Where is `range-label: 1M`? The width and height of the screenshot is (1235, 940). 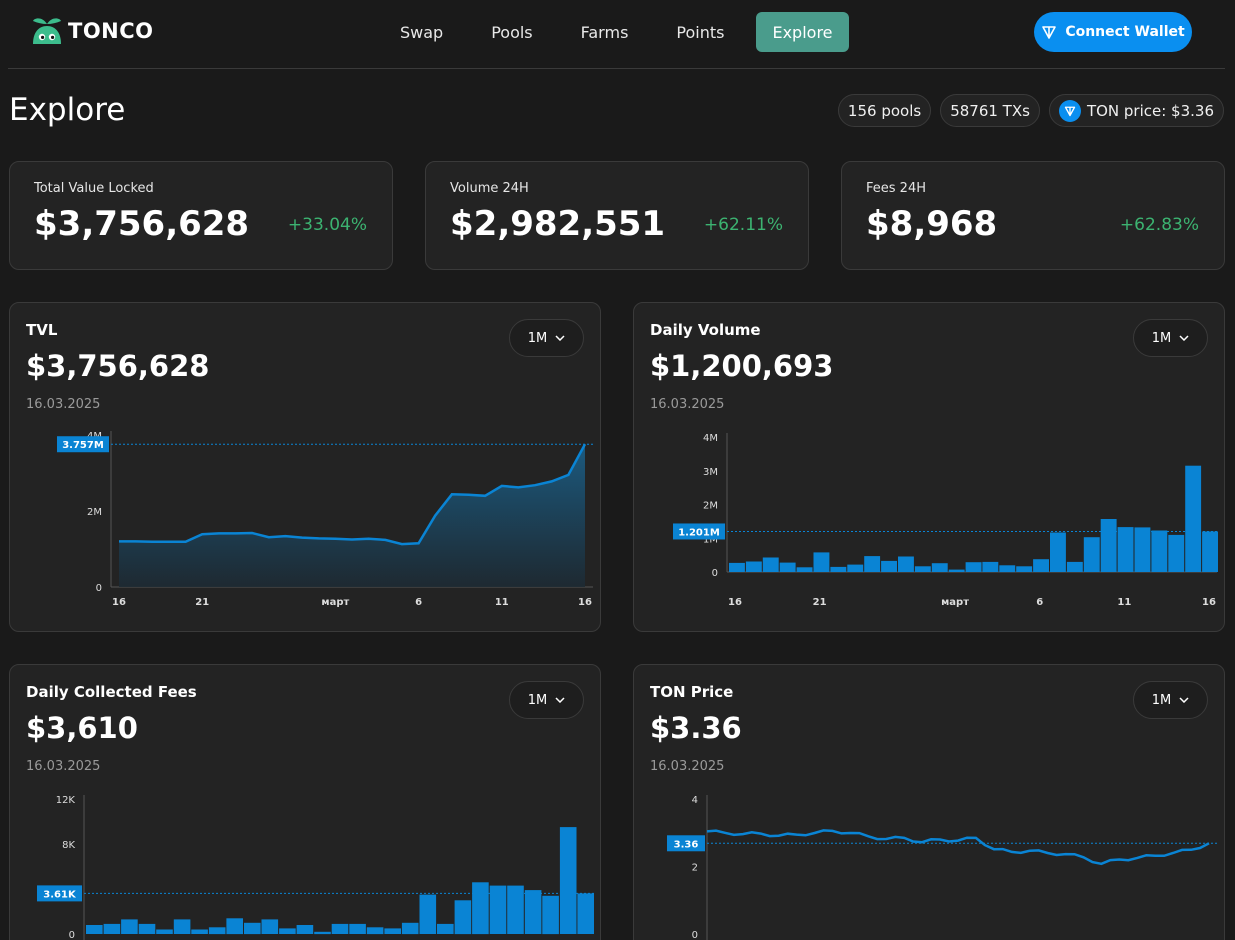
range-label: 1M is located at coordinates (1161, 338).